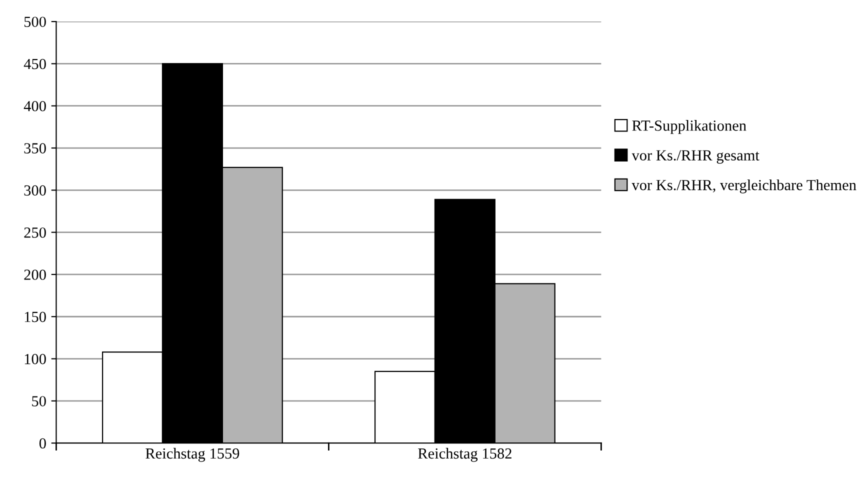 The image size is (865, 479). Describe the element at coordinates (35, 22) in the screenshot. I see `y-tick-label: 500` at that location.